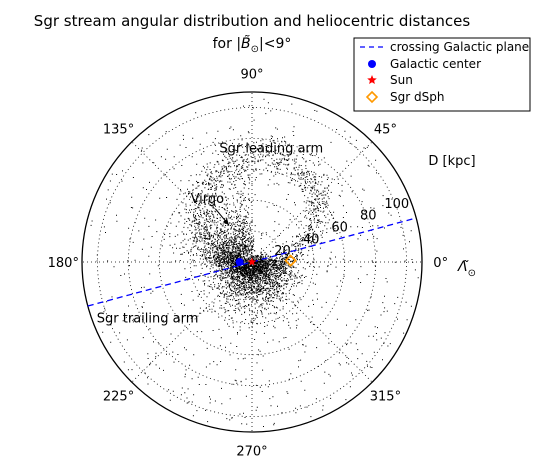 The image size is (534, 468). What do you see at coordinates (118, 396) in the screenshot?
I see `angle-tick-label-225: 225°` at bounding box center [118, 396].